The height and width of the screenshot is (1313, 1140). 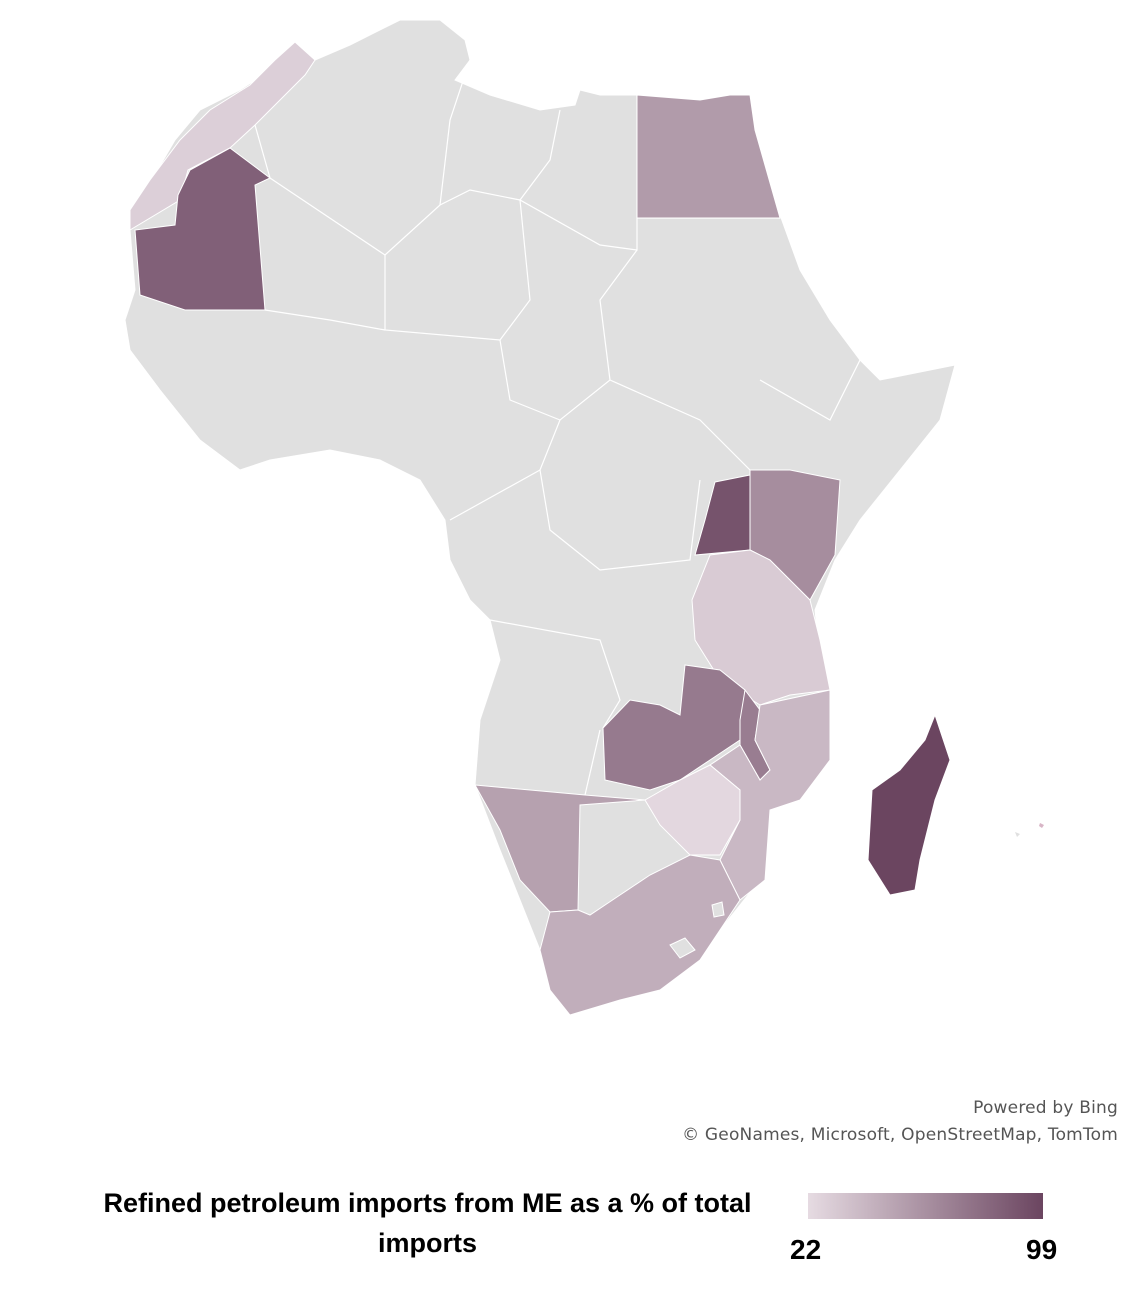 What do you see at coordinates (1041, 825) in the screenshot?
I see `island-mauritius` at bounding box center [1041, 825].